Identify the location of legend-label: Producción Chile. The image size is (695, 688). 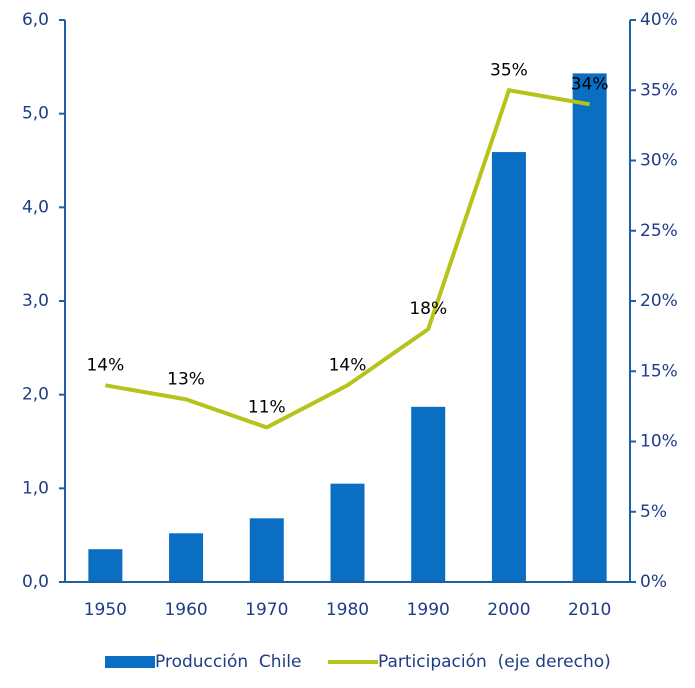
(228, 662).